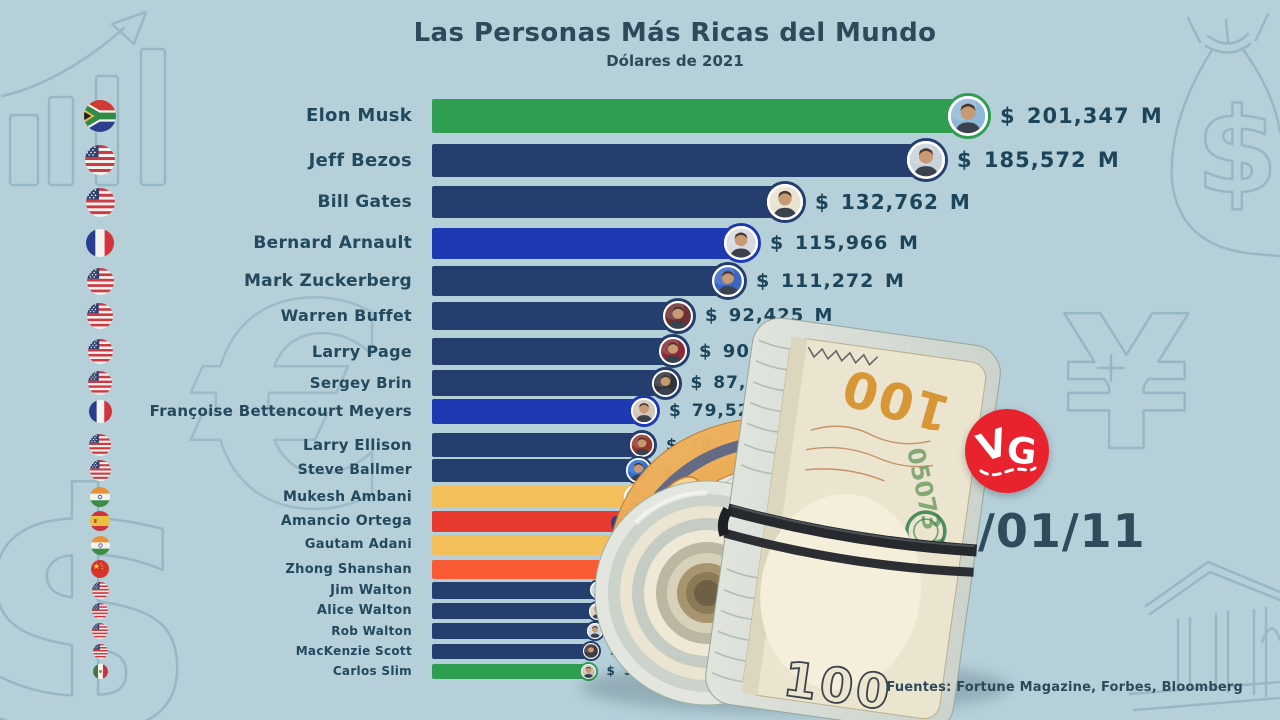 The image size is (1280, 720). Describe the element at coordinates (730, 410) in the screenshot. I see `wealth-value: $ 79,521 M` at that location.